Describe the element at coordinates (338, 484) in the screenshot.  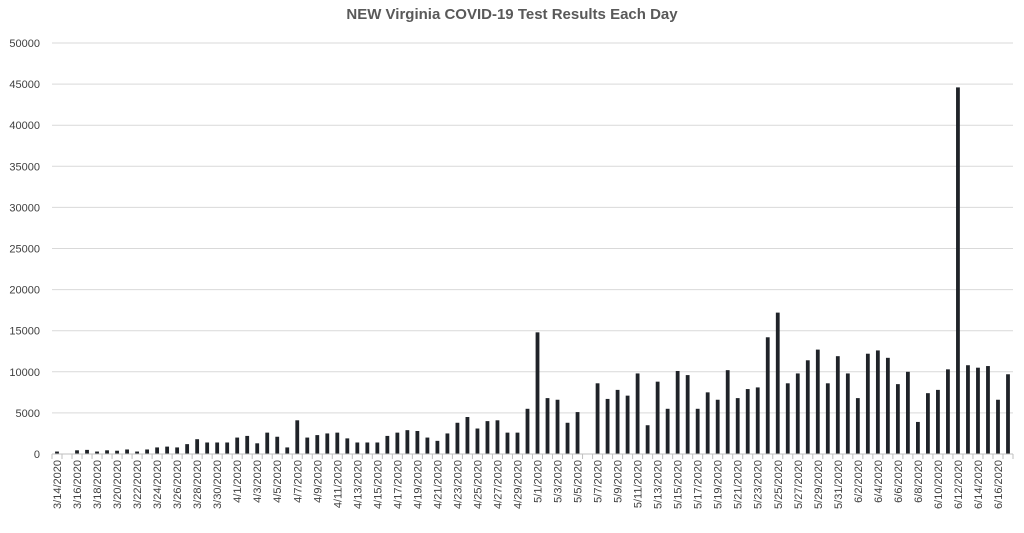
I see `x-tick-label: 4/11/2020` at that location.